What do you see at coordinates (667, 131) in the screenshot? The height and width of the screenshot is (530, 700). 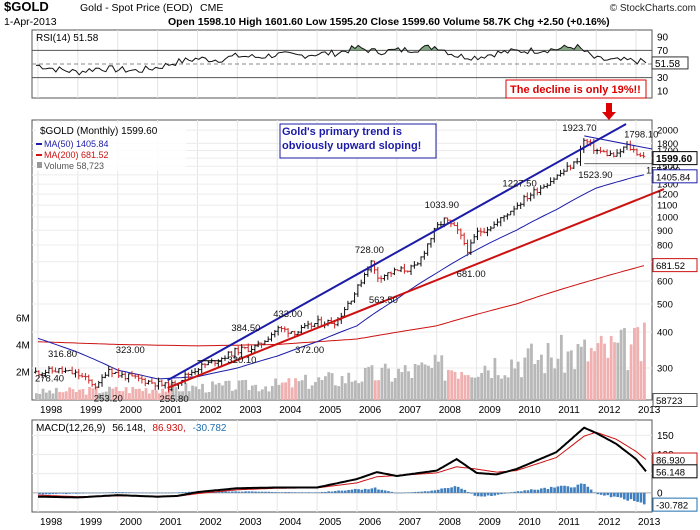 I see `price-tick-2000: 2000` at bounding box center [667, 131].